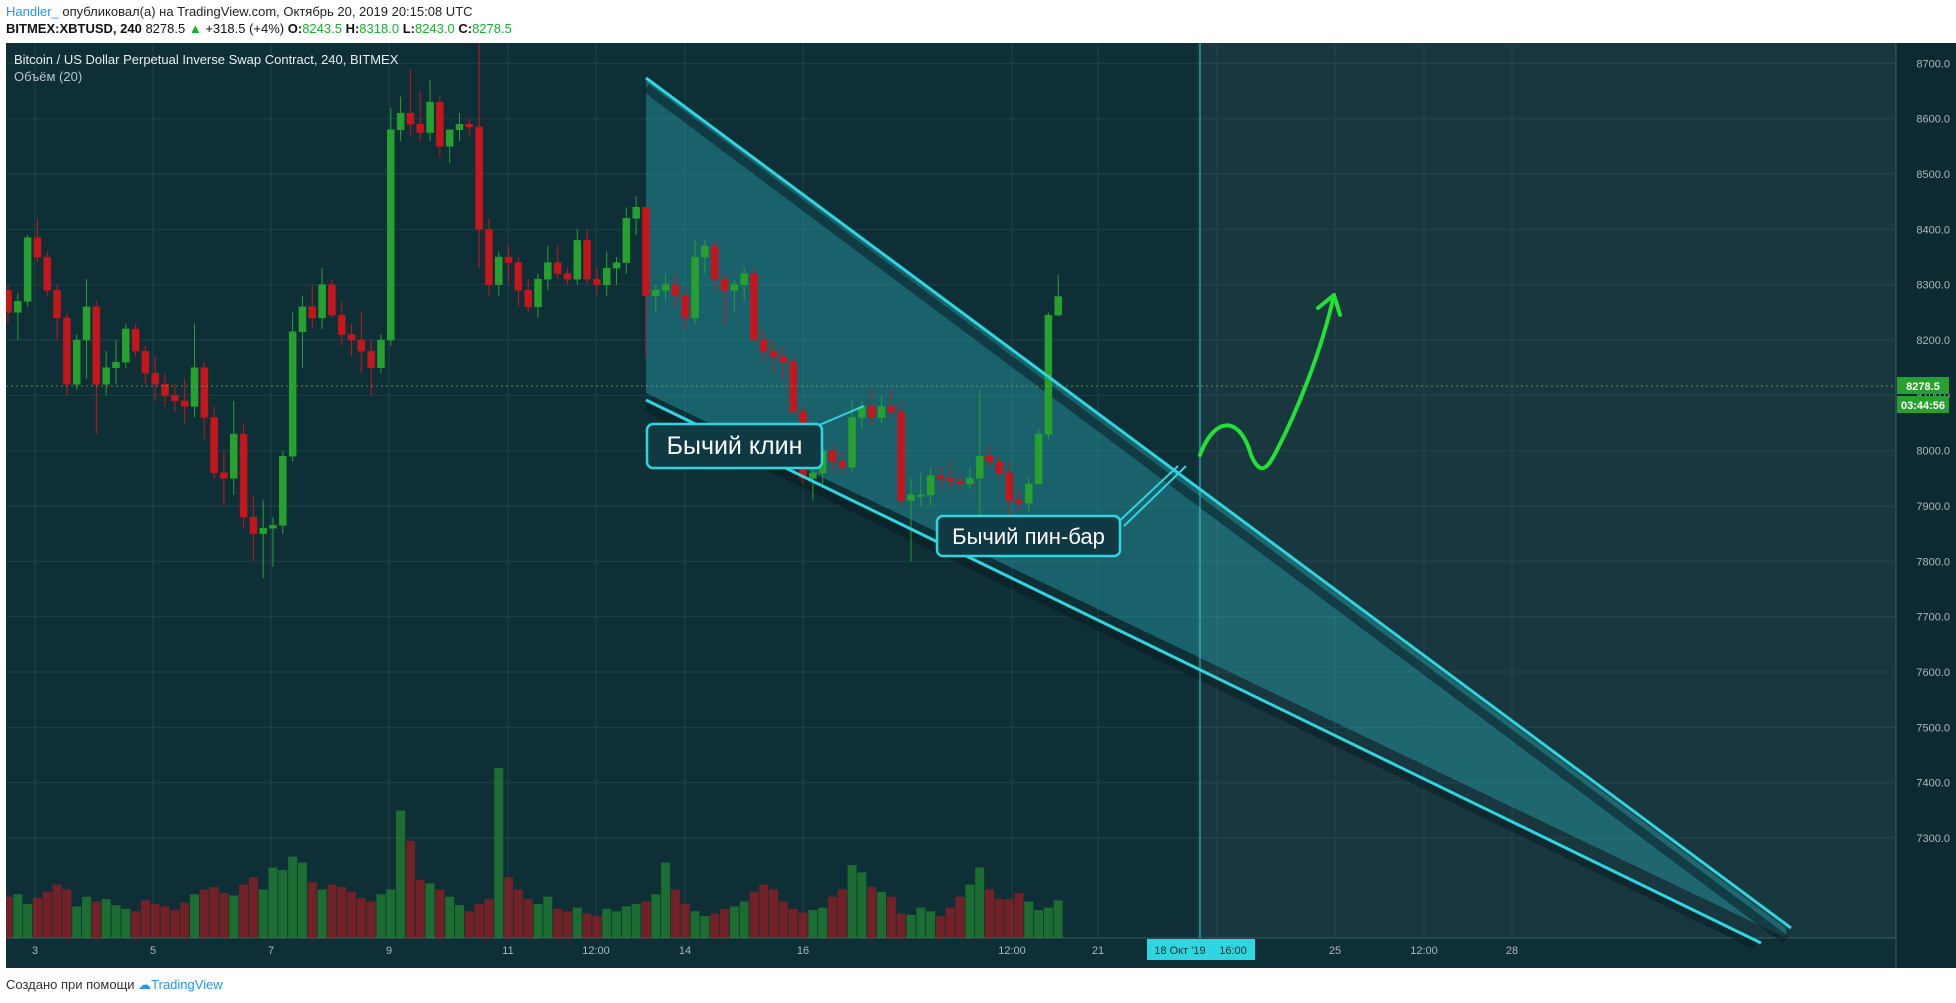 This screenshot has height=1003, width=1956. I want to click on close-value: 8278.5, so click(492, 28).